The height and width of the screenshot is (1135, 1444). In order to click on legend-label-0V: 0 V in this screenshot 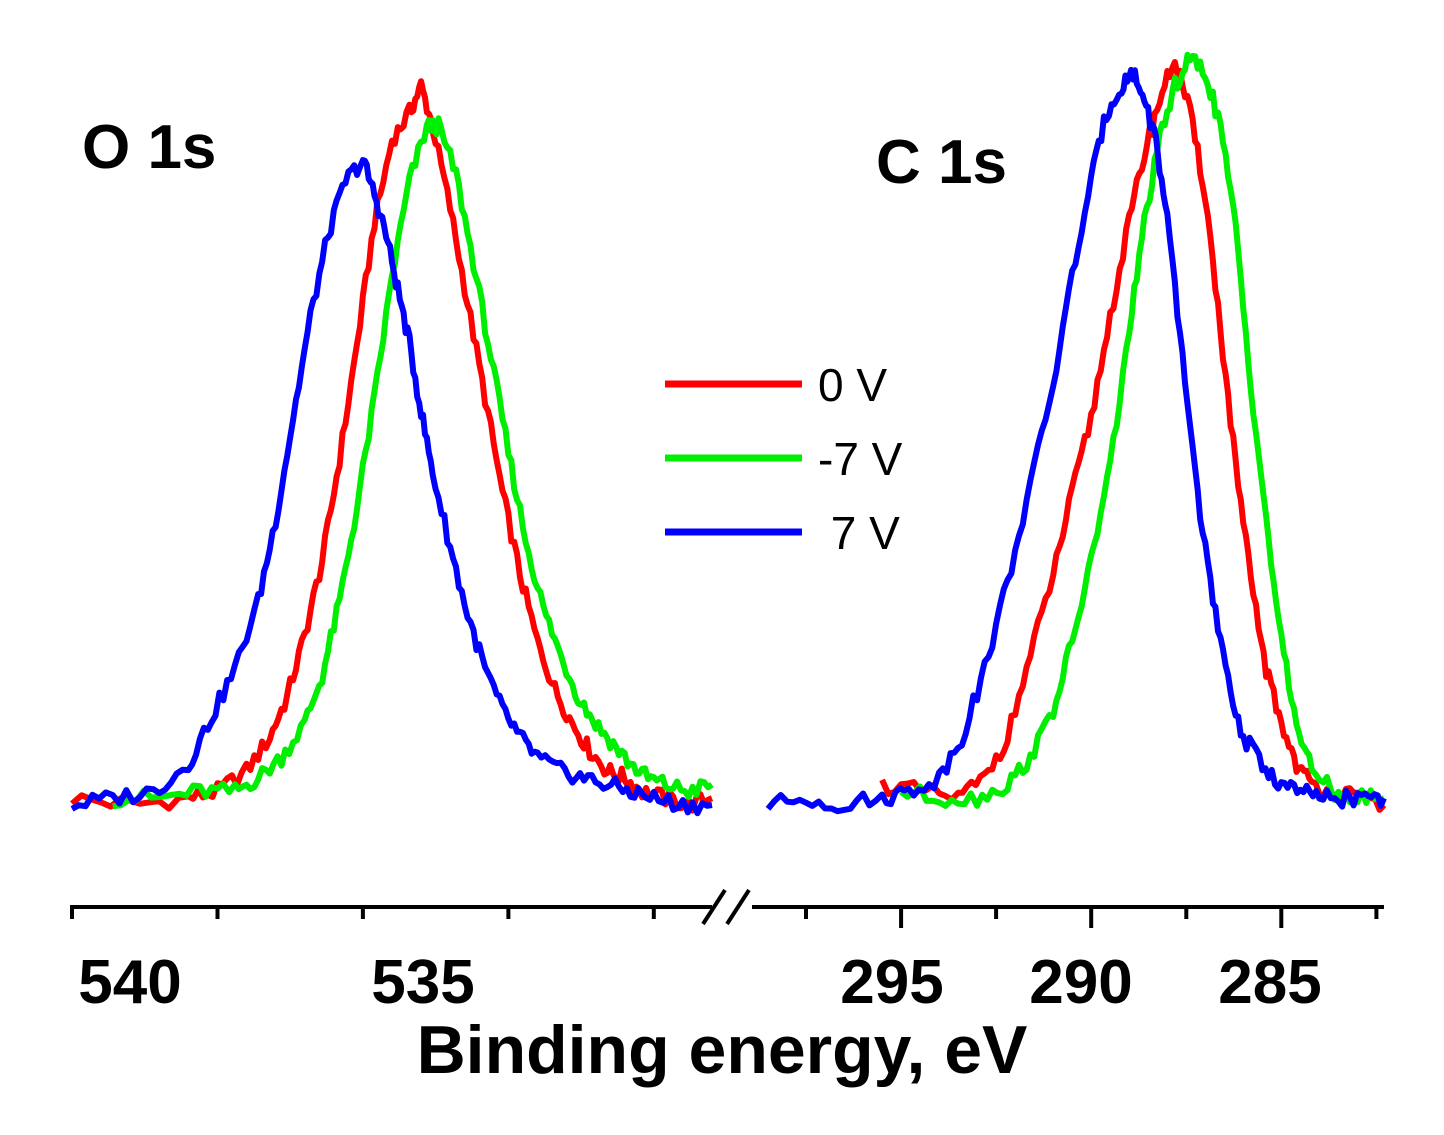, I will do `click(852, 385)`.